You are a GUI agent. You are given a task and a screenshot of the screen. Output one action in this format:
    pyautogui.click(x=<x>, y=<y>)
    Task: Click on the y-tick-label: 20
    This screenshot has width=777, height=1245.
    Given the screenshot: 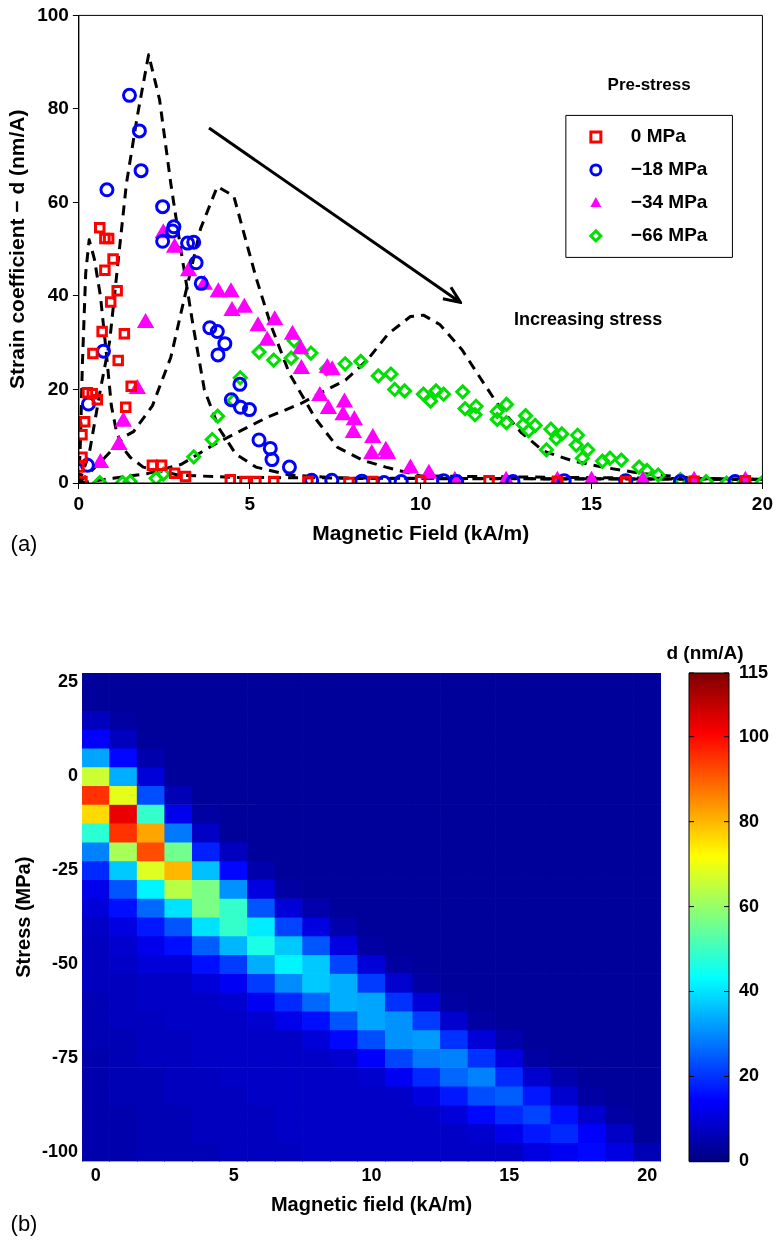 What is the action you would take?
    pyautogui.click(x=58, y=388)
    